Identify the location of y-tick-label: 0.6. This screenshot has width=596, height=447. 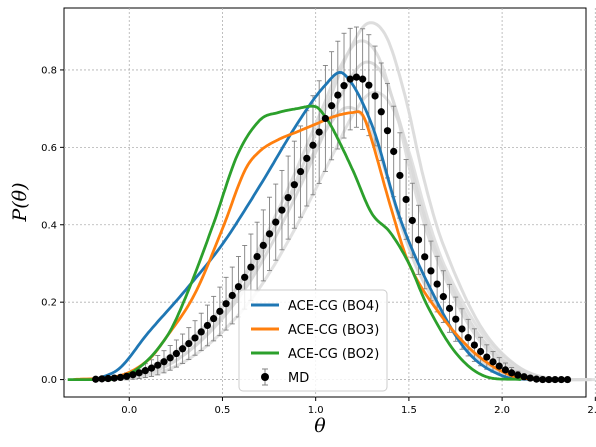
(49, 148).